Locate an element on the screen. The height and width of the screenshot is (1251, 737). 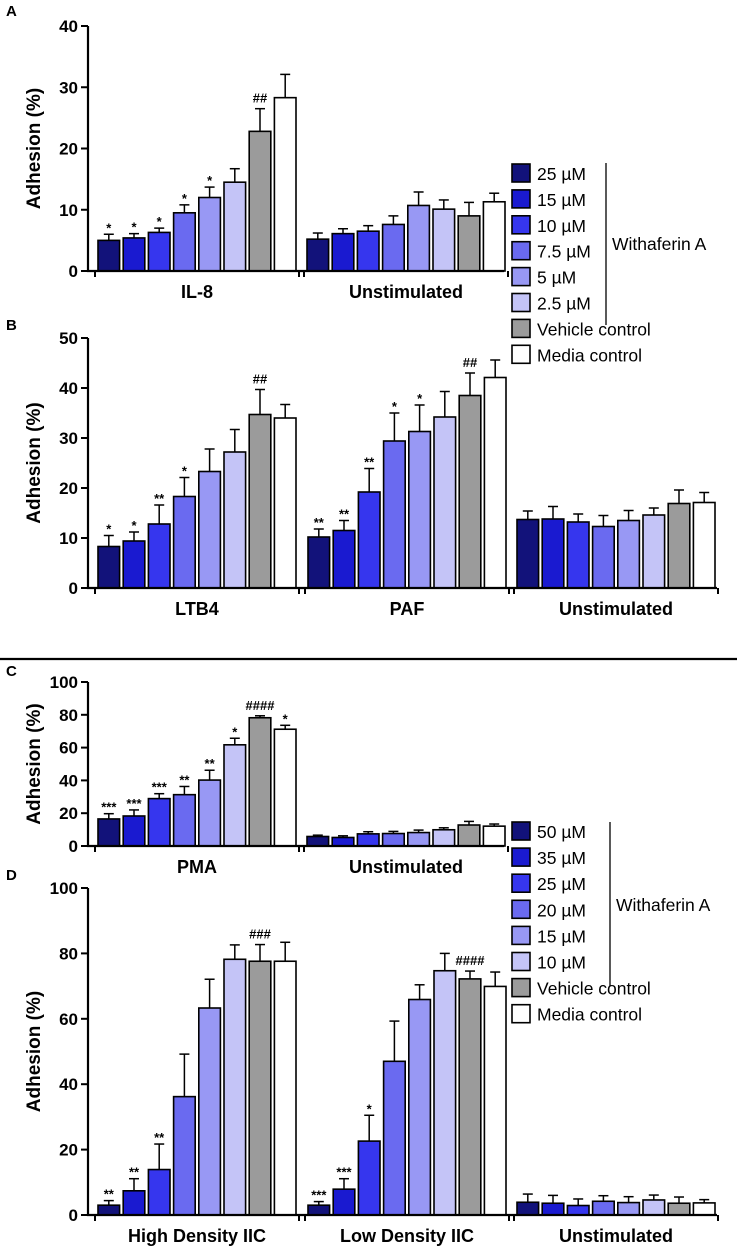
y-tick-label: 40 is located at coordinates (68, 780).